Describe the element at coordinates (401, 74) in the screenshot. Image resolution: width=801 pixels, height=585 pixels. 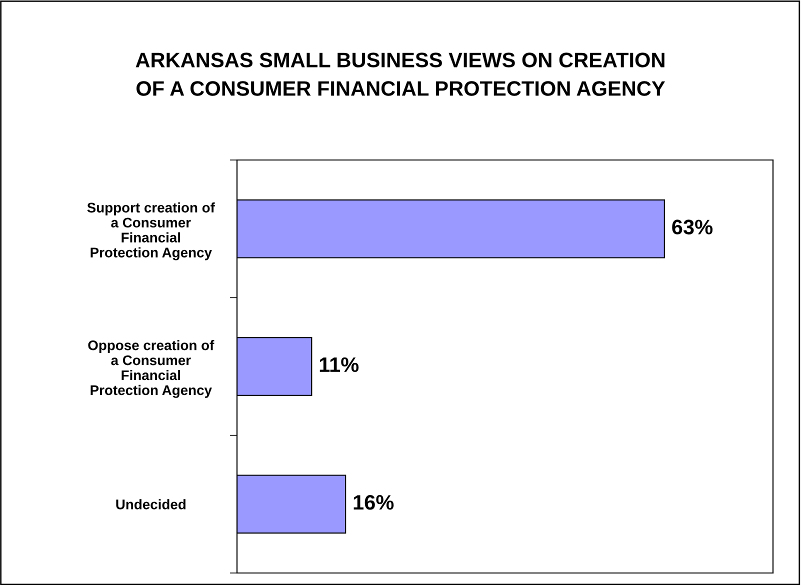
I see `chart-title: ARKANSAS SMALL BUSINESS VIEWS ON CREATION OF A CONSUMER FINANCIAL PROTECTION AGENCY` at that location.